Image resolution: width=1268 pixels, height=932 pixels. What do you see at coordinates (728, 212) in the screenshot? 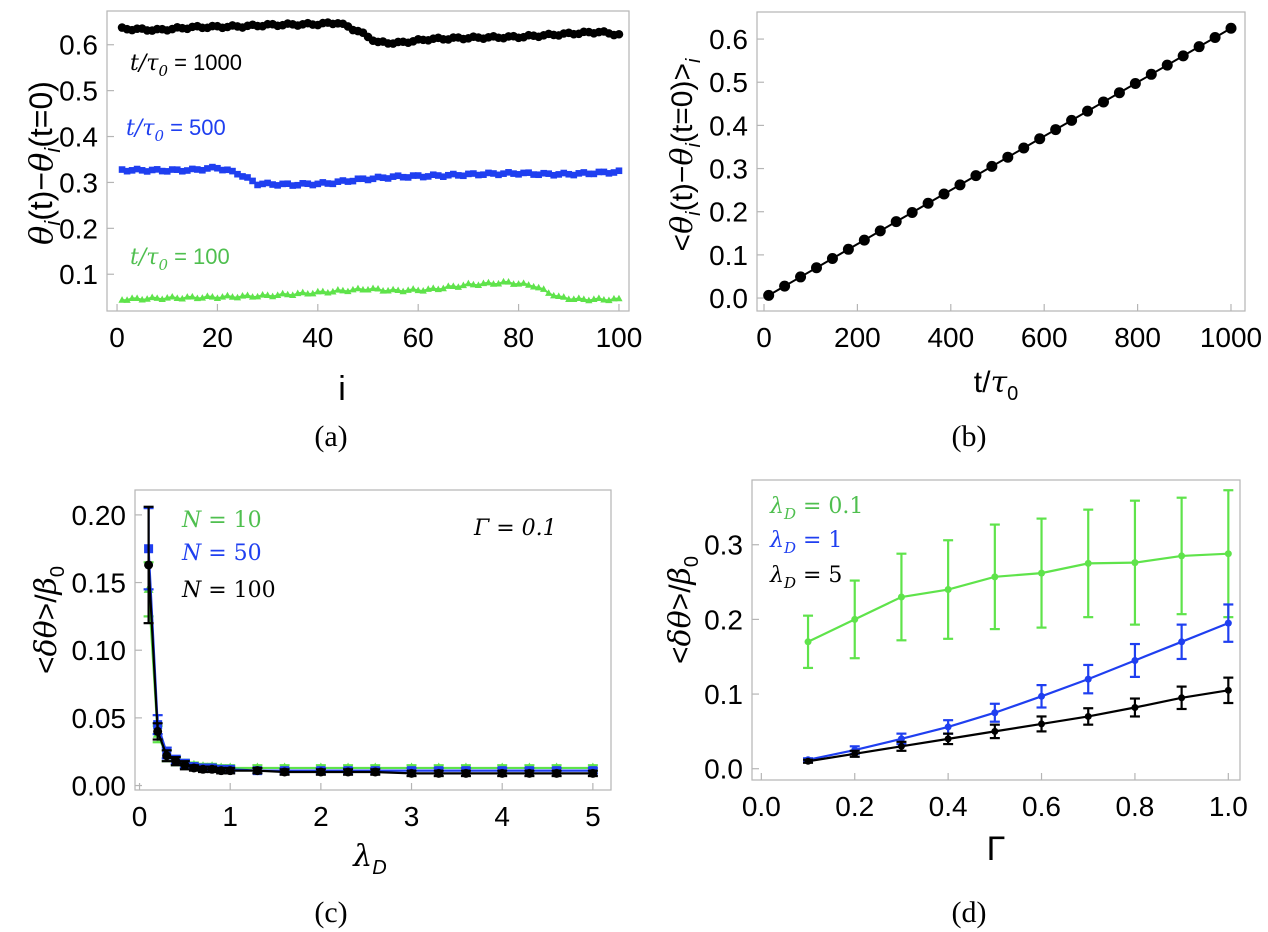
I see `y-tick-label: 0.2` at bounding box center [728, 212].